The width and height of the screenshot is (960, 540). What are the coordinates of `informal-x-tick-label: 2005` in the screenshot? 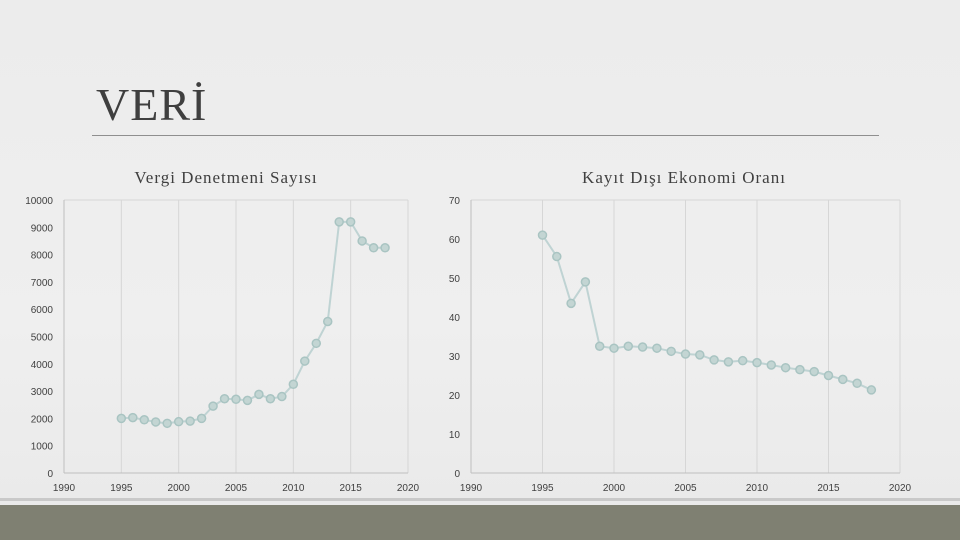 It's located at (685, 488).